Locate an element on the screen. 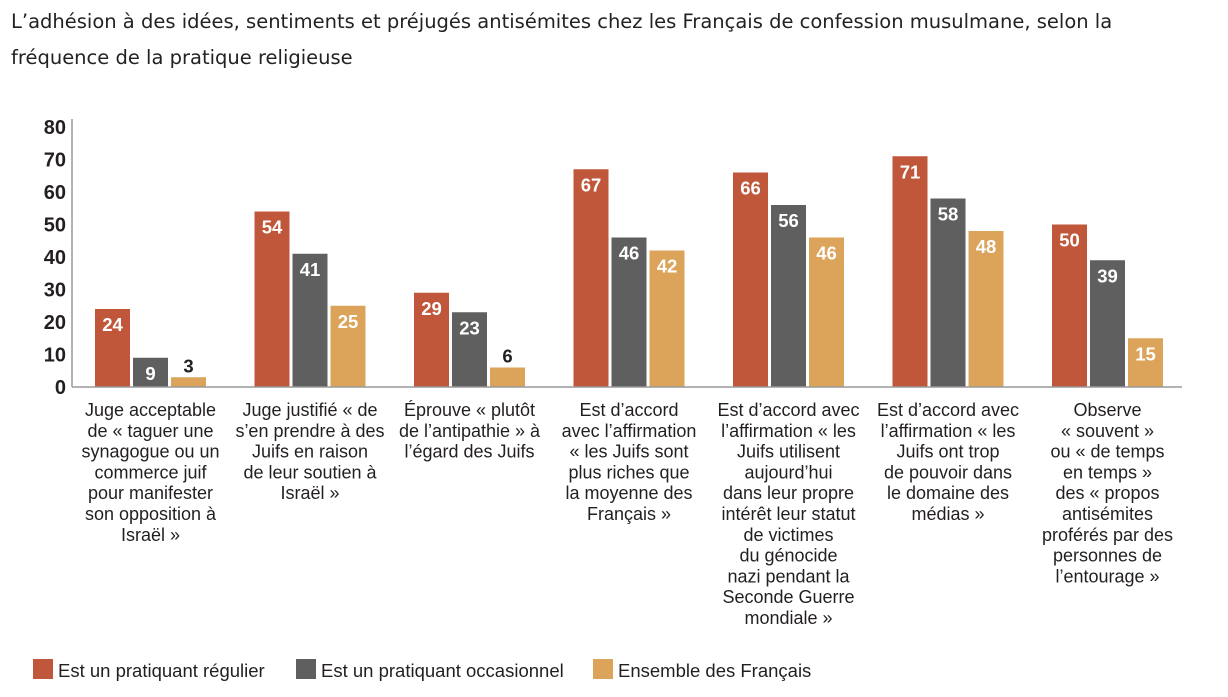 The height and width of the screenshot is (697, 1228). category-label-line: Juifs en raison is located at coordinates (310, 452).